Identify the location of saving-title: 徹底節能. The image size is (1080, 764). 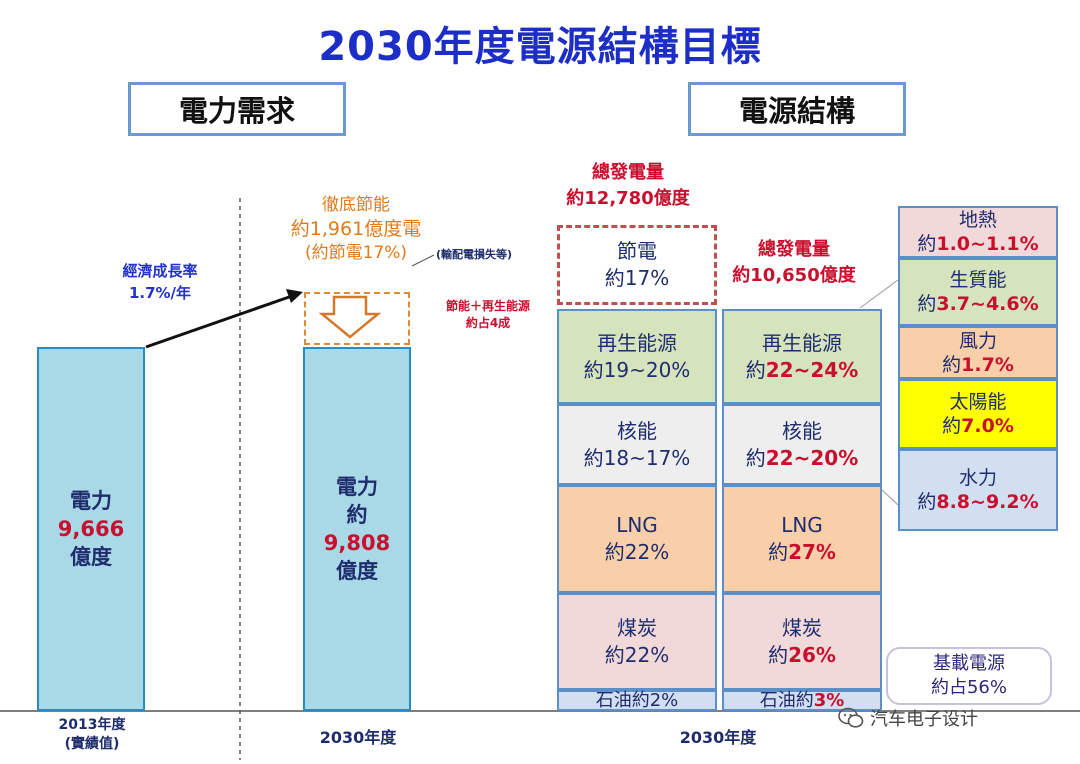
(356, 205).